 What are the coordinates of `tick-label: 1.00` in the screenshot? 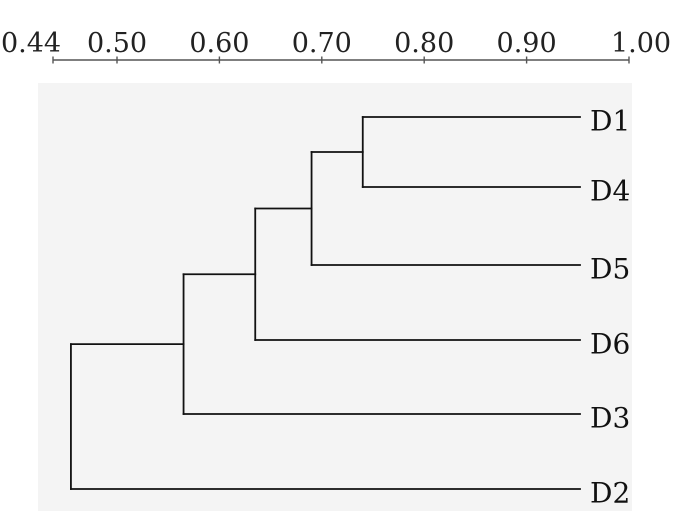 It's located at (641, 43).